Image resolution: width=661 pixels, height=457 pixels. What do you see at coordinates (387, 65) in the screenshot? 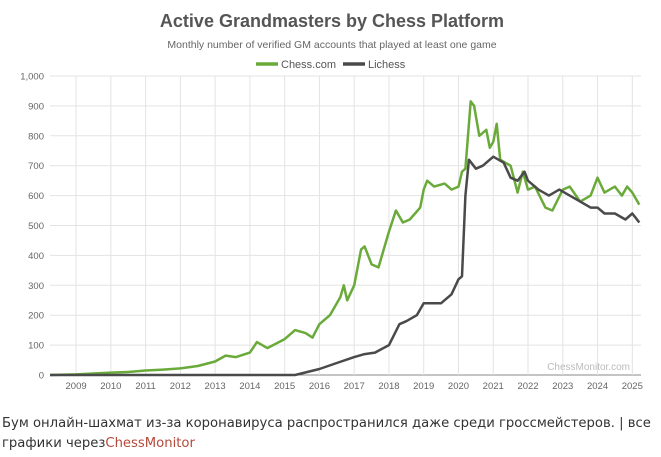
I see `legend-label: Lichess` at bounding box center [387, 65].